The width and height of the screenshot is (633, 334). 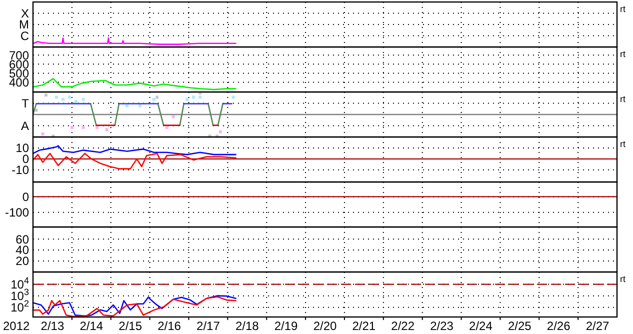 What do you see at coordinates (19, 306) in the screenshot?
I see `y-tick-label: 10$^{2}$` at bounding box center [19, 306].